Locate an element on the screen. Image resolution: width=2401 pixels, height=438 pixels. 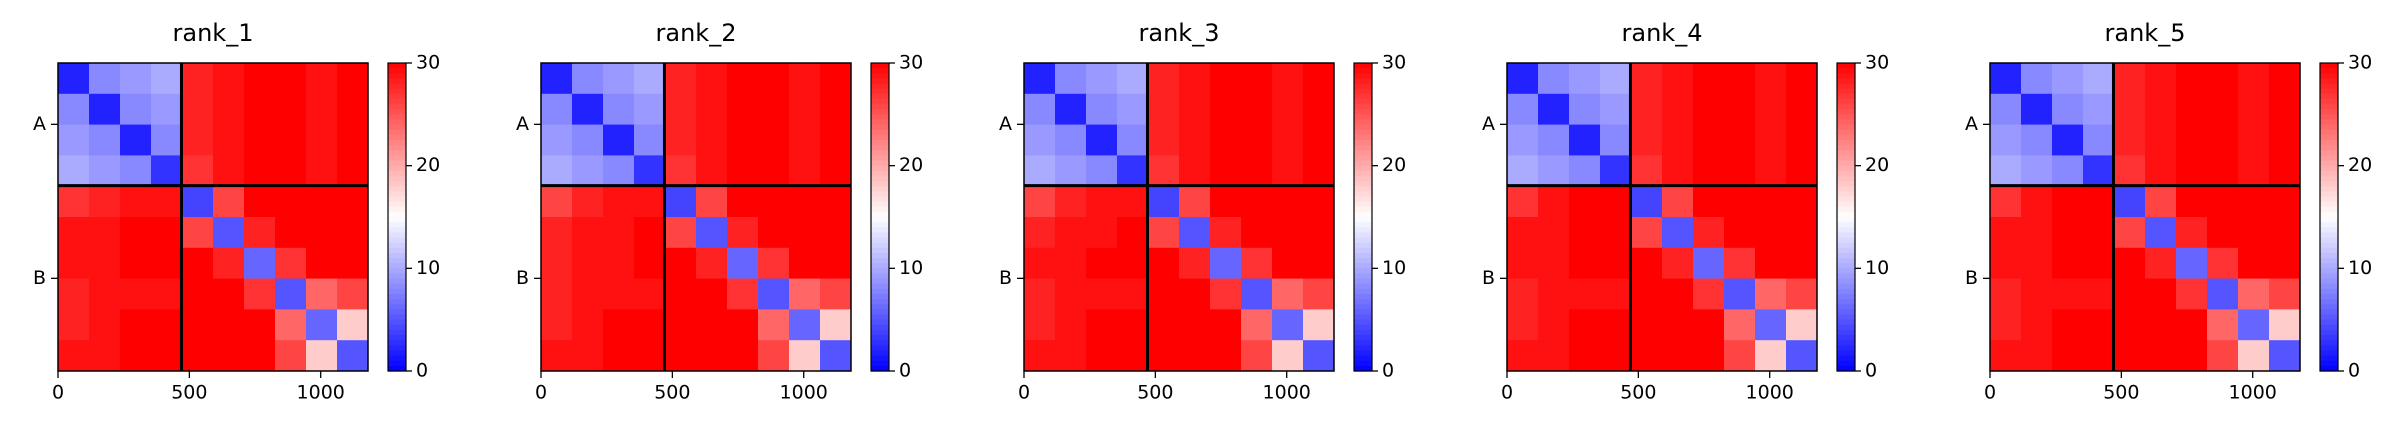
panel: rank_1 0 500 1000 A B 0 10 20 30 is located at coordinates (236, 211).